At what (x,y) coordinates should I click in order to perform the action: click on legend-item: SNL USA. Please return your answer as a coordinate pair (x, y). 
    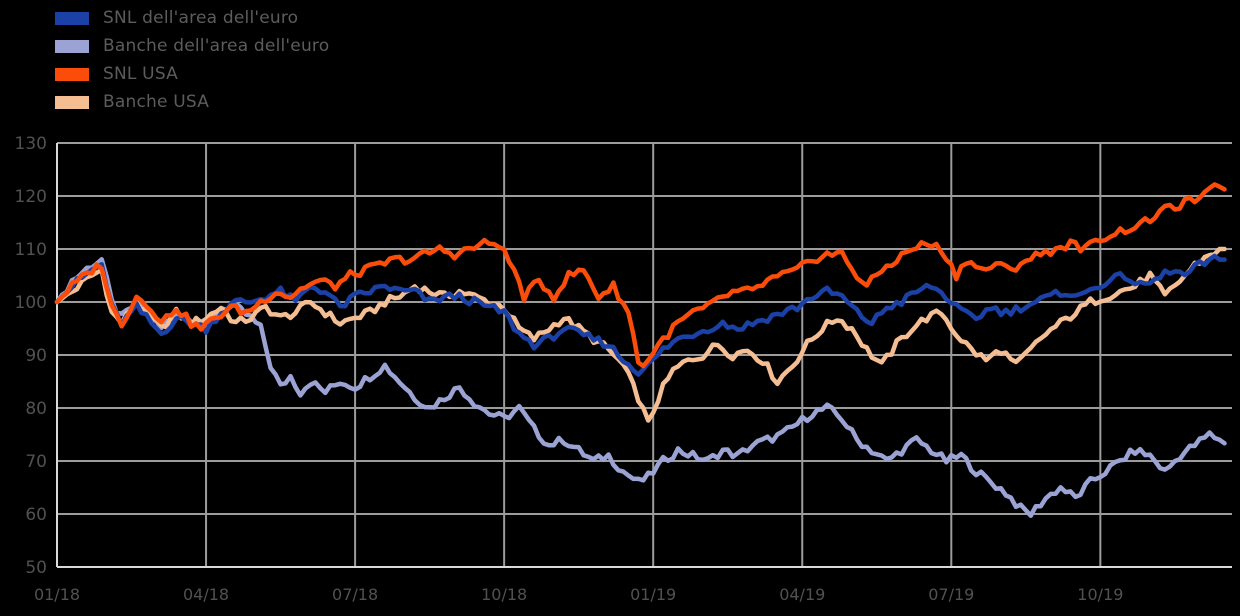
    Looking at the image, I should click on (192, 74).